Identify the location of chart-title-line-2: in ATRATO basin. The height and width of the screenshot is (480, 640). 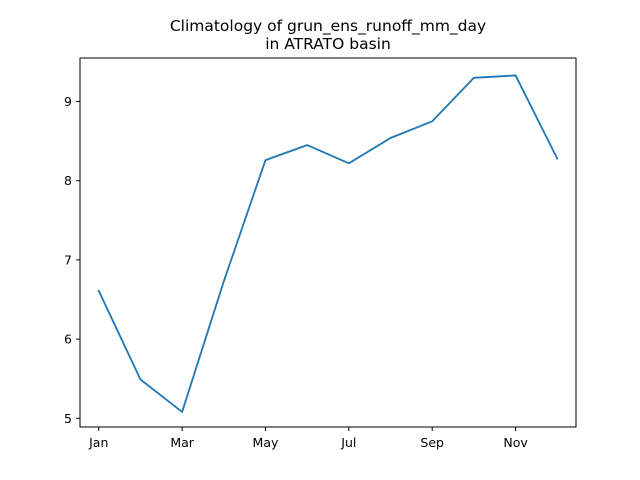
(328, 44).